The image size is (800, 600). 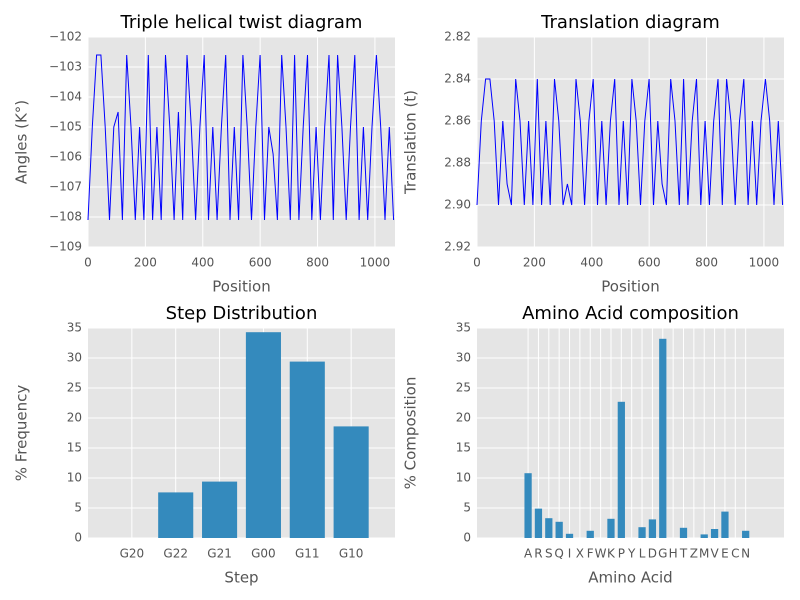 I want to click on x-tick-label: E, so click(x=725, y=554).